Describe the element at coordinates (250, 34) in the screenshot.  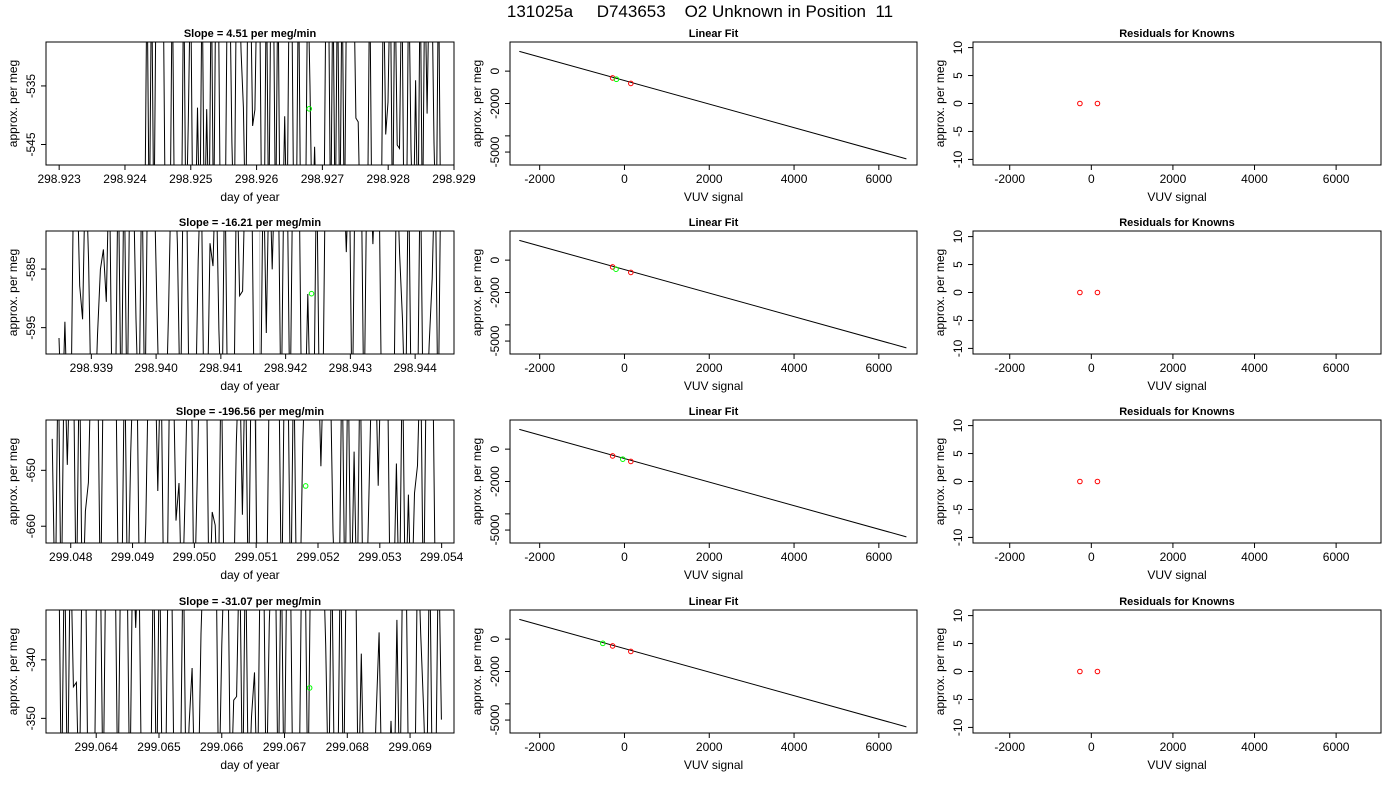
I see `panel-title: Slope = 4.51 per meg/min` at that location.